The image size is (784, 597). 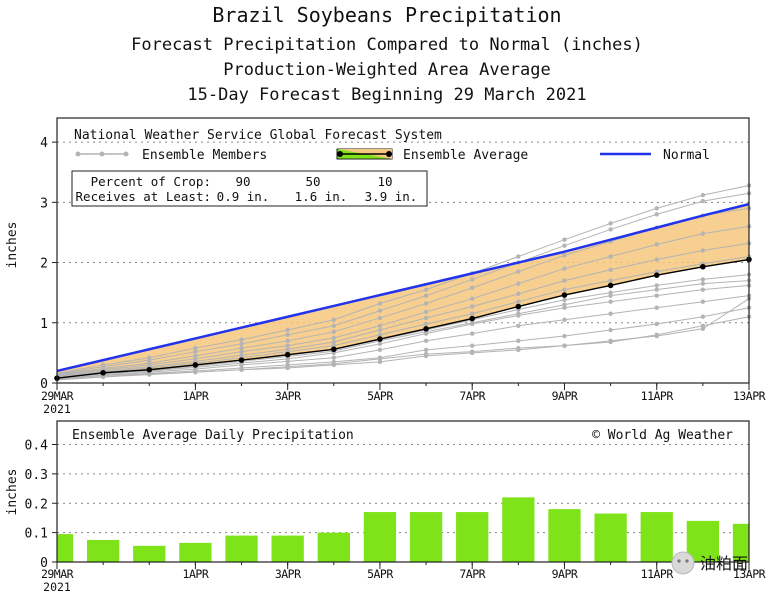 I want to click on ensemble-member-line, so click(x=403, y=337).